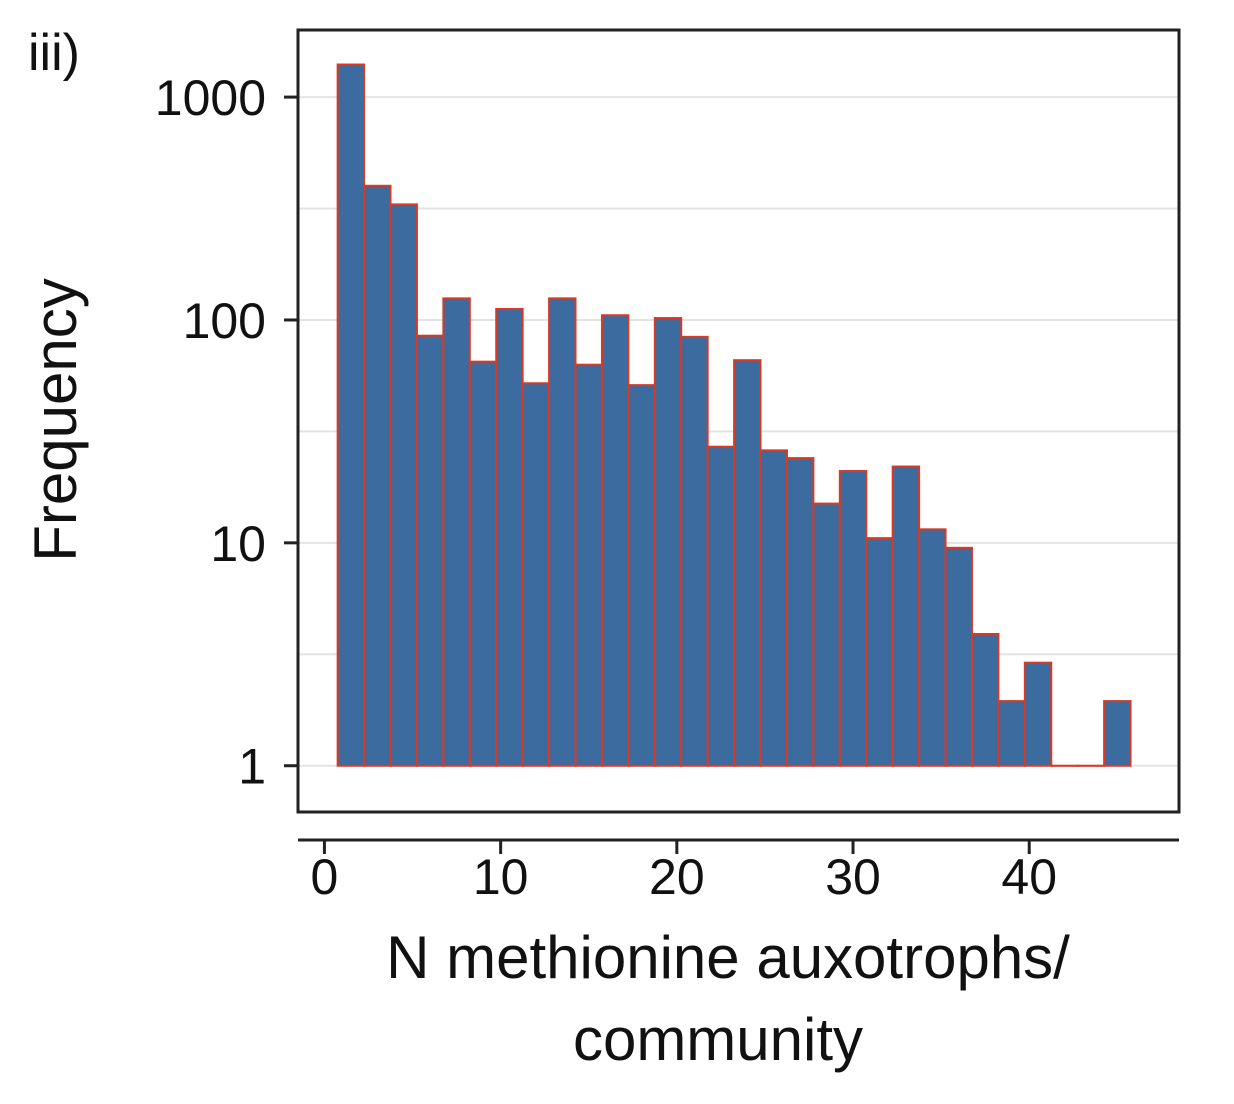 The image size is (1234, 1104). What do you see at coordinates (226, 432) in the screenshot?
I see `y-axis: 1 10 100 1000` at bounding box center [226, 432].